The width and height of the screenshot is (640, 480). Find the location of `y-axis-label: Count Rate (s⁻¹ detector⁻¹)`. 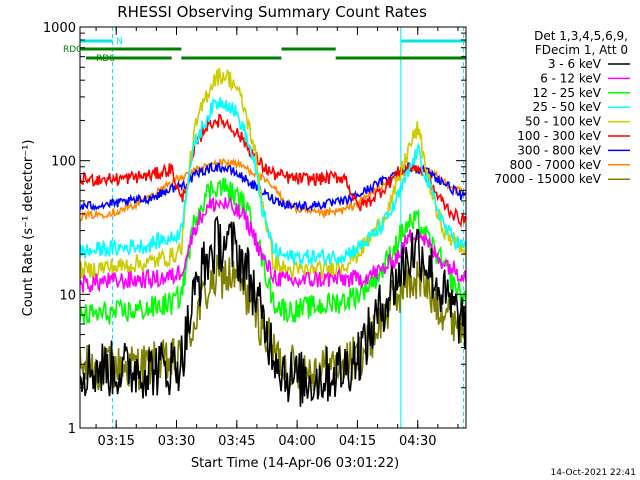

y-axis-label: Count Rate (s⁻¹ detector⁻¹) is located at coordinates (28, 228).